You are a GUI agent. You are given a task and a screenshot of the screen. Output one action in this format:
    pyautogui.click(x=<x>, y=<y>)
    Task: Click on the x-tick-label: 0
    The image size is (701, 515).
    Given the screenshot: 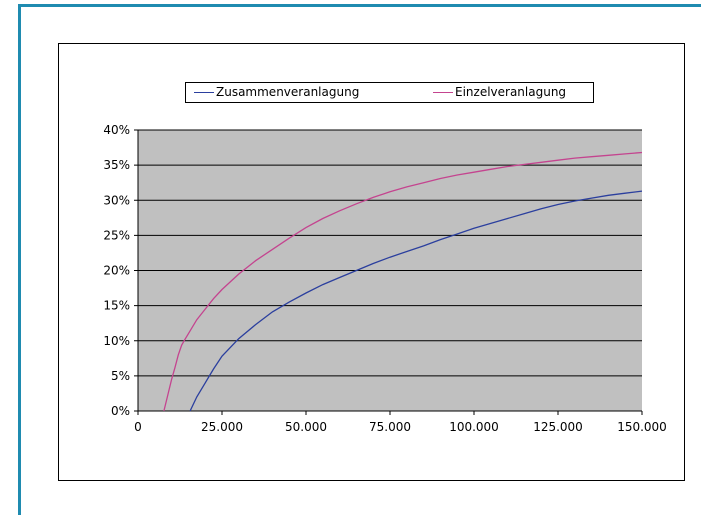 What is the action you would take?
    pyautogui.click(x=138, y=427)
    